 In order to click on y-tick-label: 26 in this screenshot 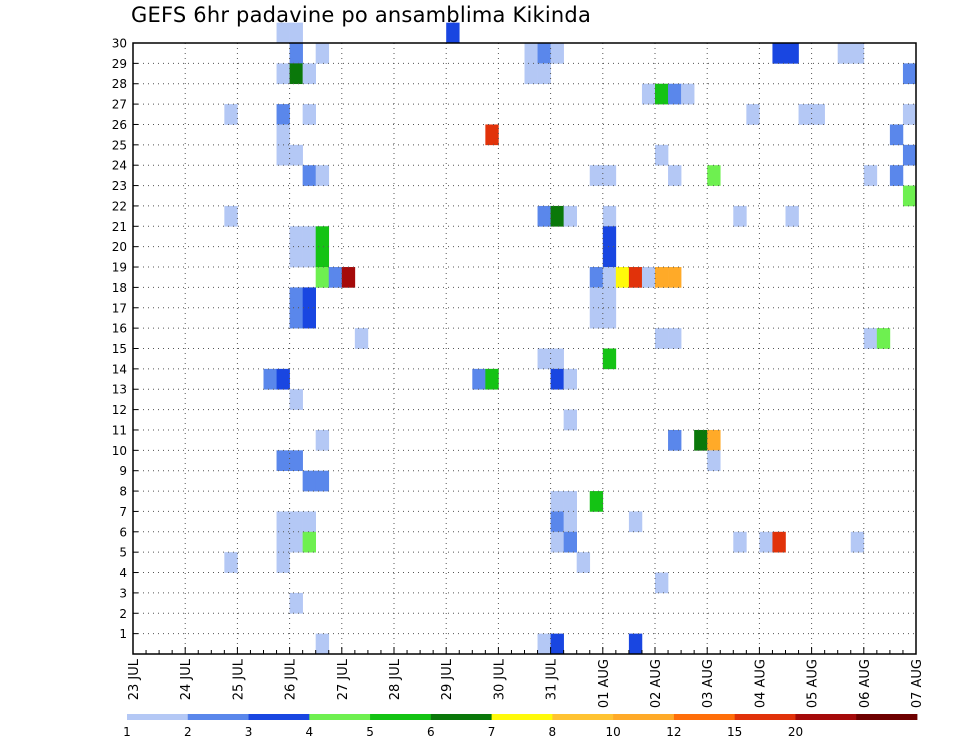, I will do `click(119, 125)`.